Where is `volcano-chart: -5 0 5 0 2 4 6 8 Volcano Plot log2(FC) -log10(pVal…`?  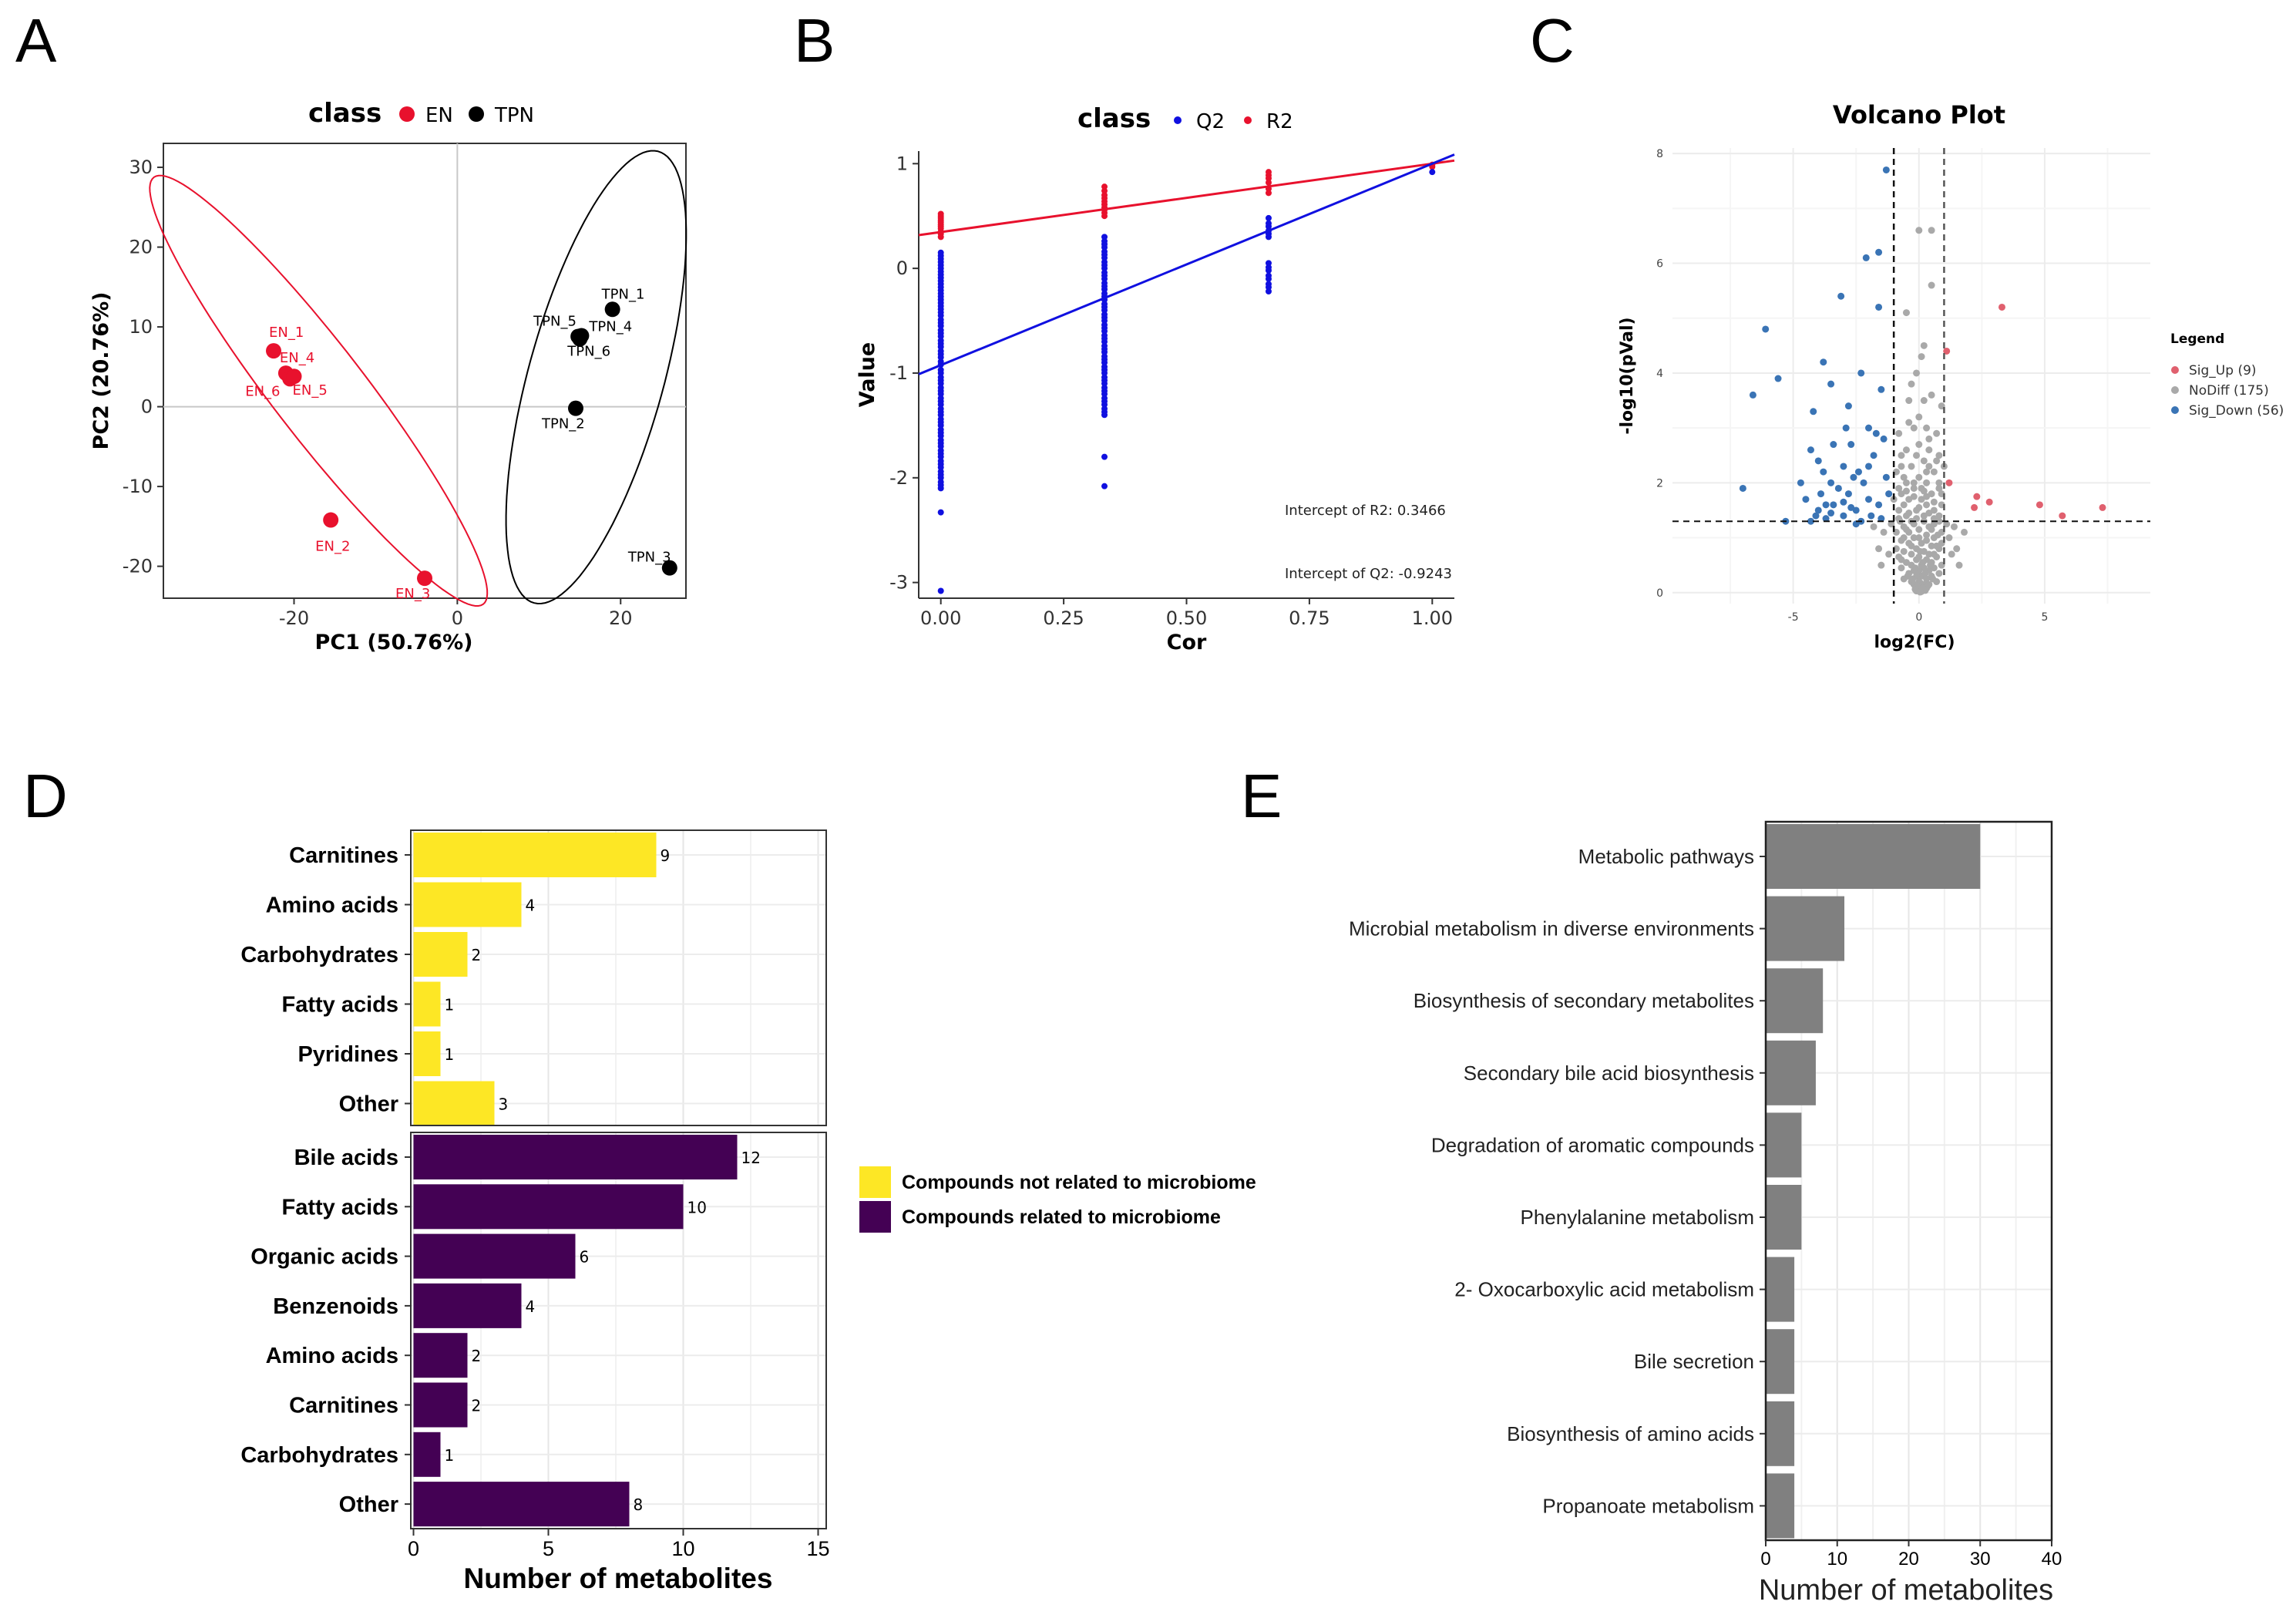
volcano-chart: -5 0 5 0 2 4 6 8 Volcano Plot log2(FC) -log10(pVal… is located at coordinates (1951, 376).